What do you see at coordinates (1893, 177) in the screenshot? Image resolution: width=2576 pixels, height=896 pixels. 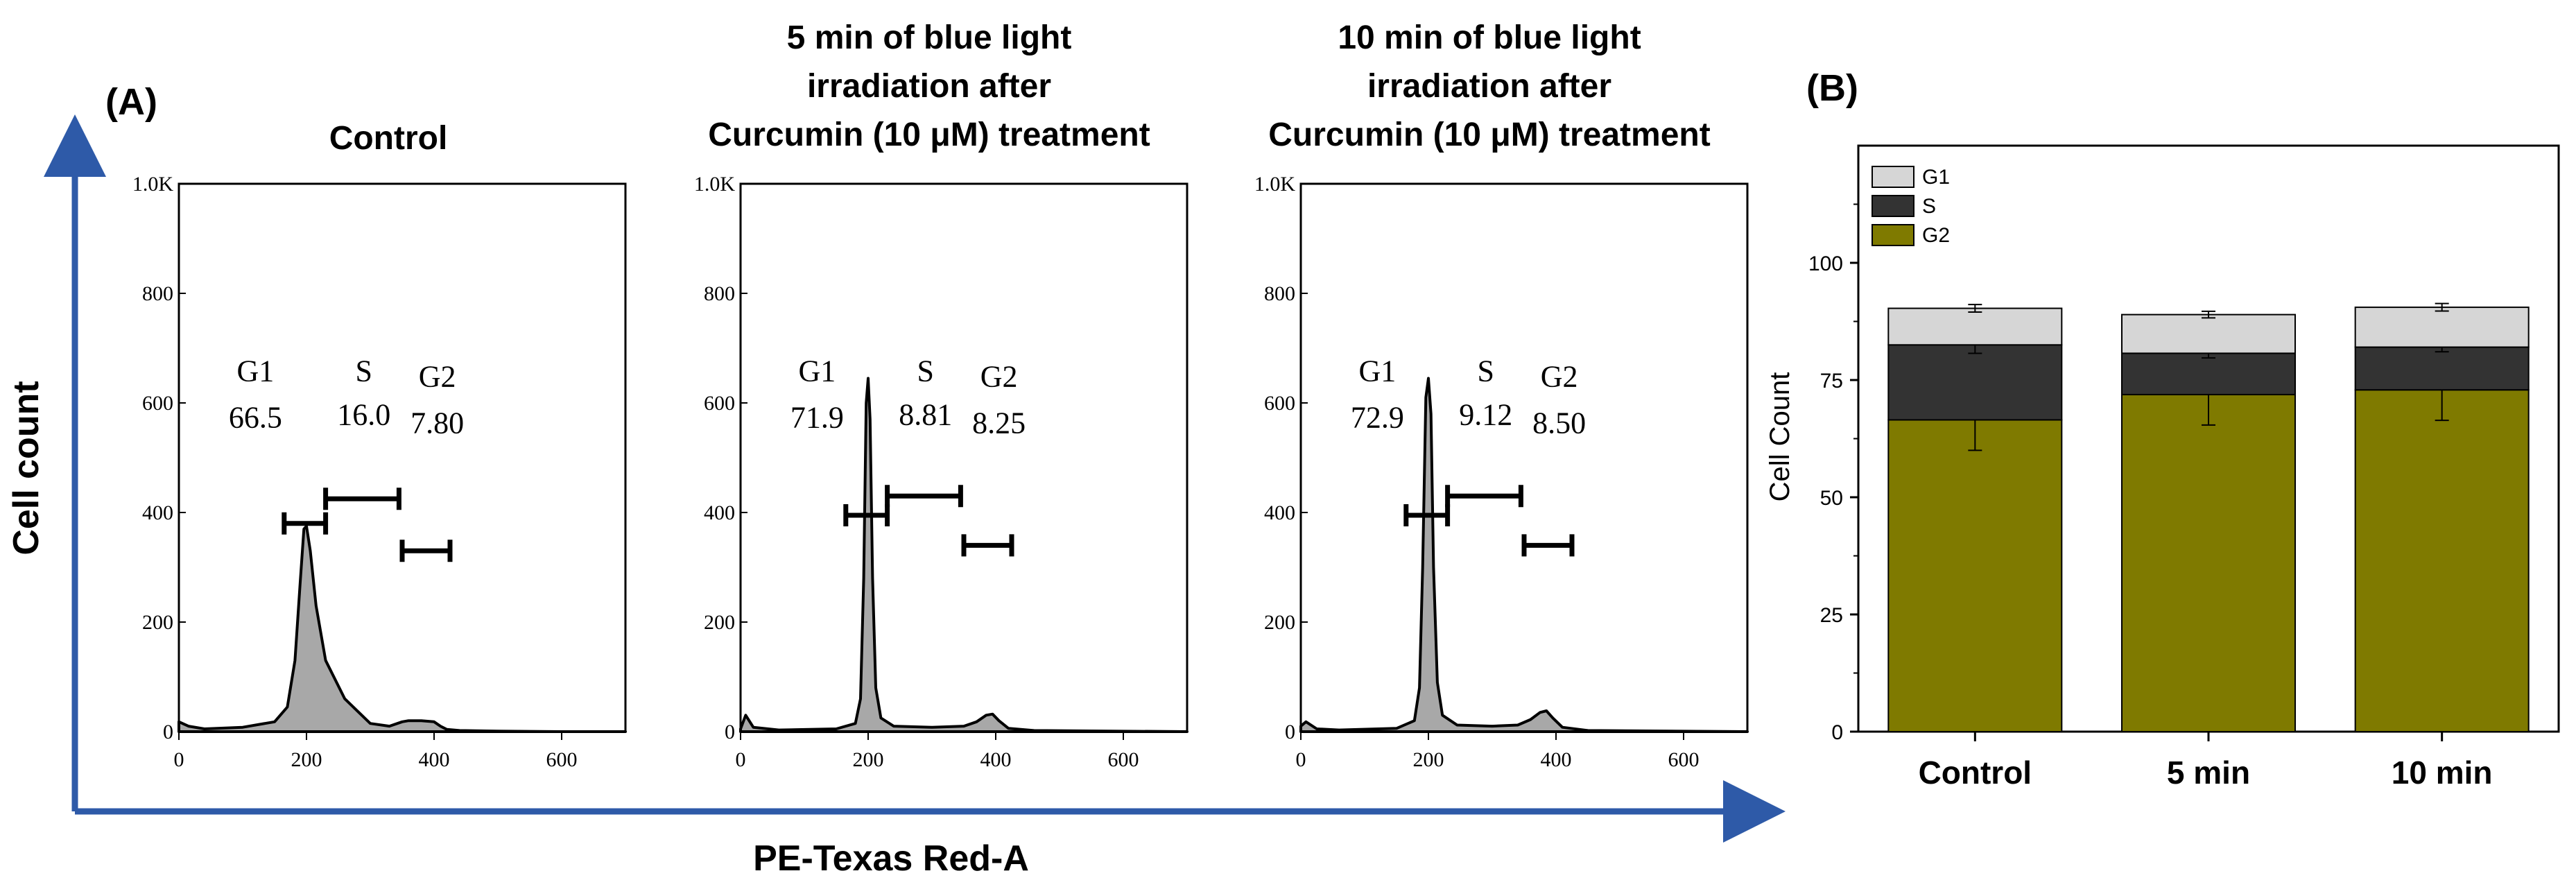 I see `legend-swatch-g1` at bounding box center [1893, 177].